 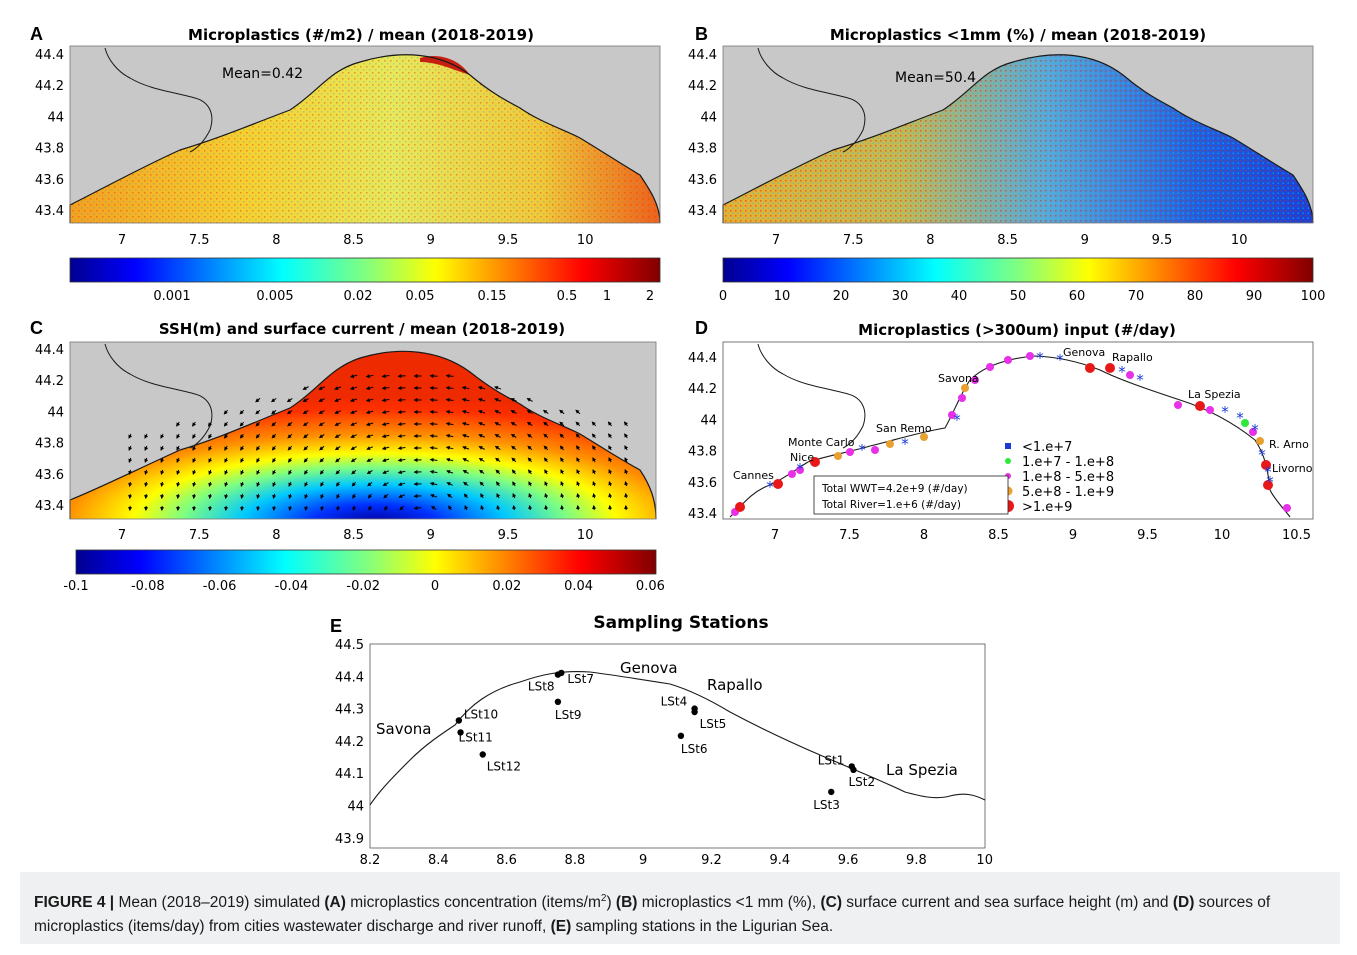 I want to click on legend-label: >1.e+9, so click(x=1047, y=507).